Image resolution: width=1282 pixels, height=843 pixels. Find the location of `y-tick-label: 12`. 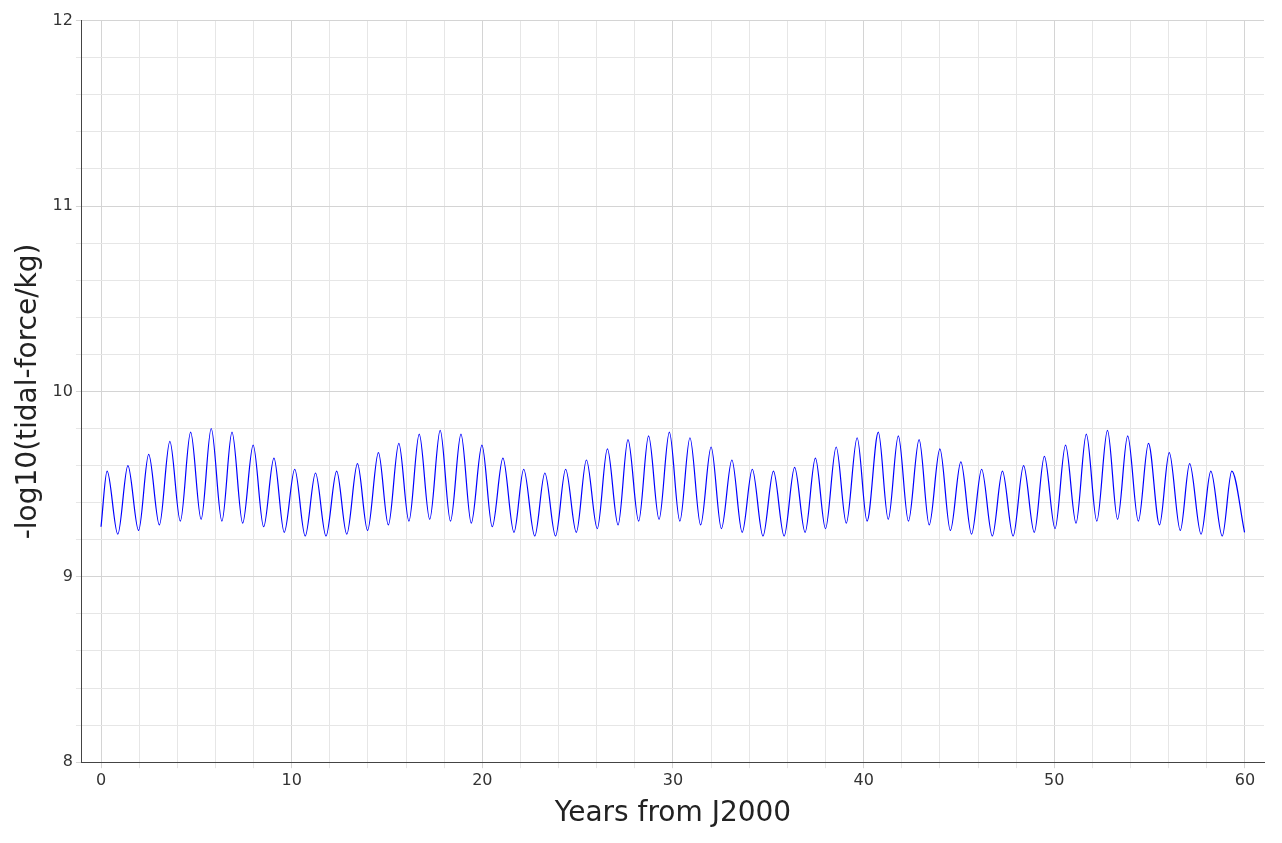

y-tick-label: 12 is located at coordinates (62, 19).